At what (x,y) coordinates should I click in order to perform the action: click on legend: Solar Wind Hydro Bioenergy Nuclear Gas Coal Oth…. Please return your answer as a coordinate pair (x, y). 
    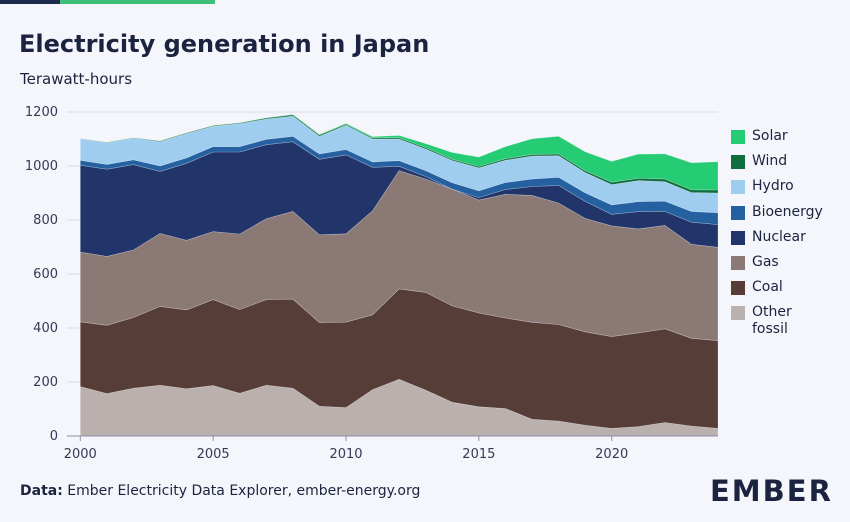
    Looking at the image, I should click on (777, 232).